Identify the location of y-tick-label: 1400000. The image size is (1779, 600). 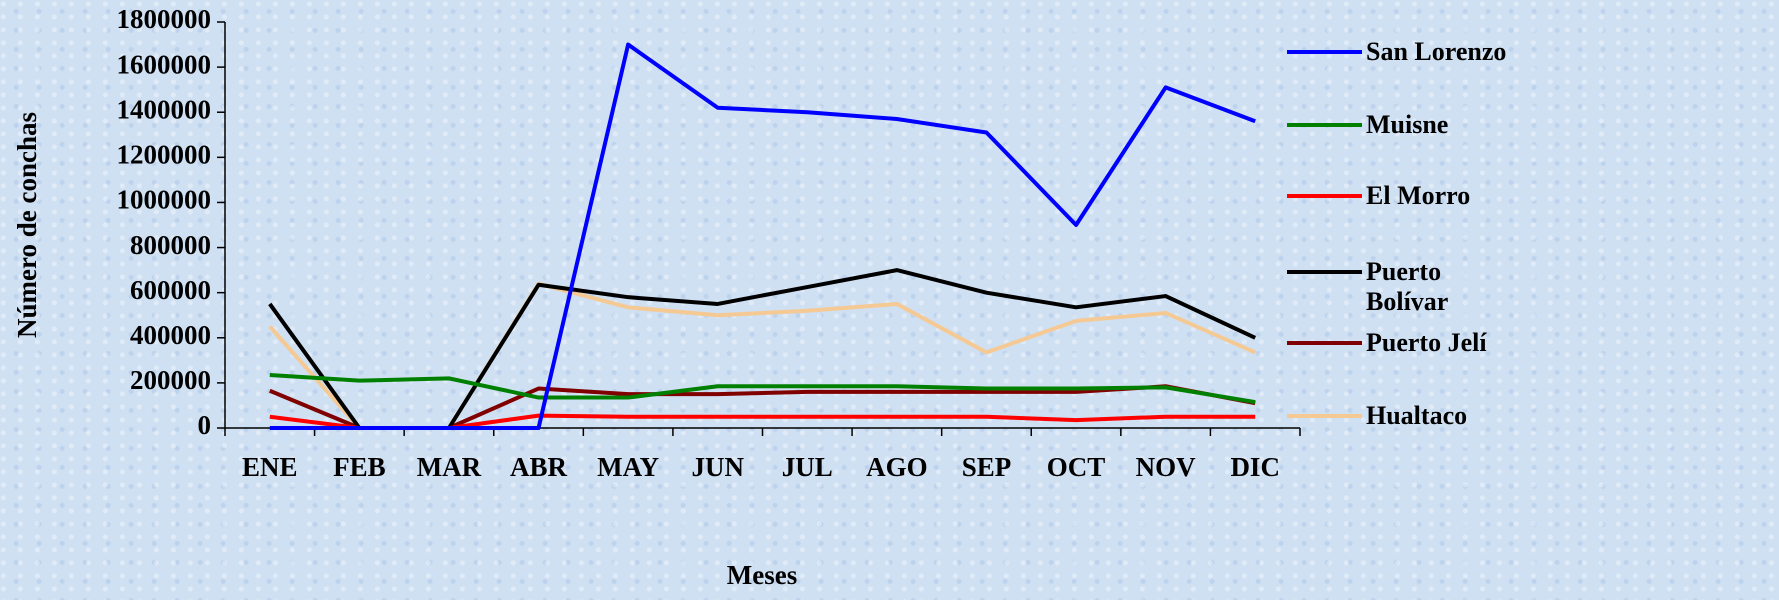
(164, 109).